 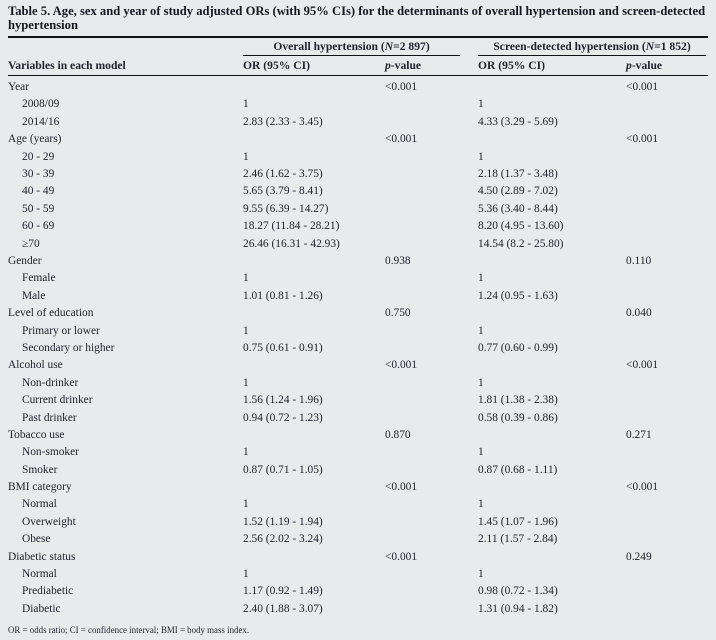 I want to click on cell-variable: Gender, so click(x=25, y=260).